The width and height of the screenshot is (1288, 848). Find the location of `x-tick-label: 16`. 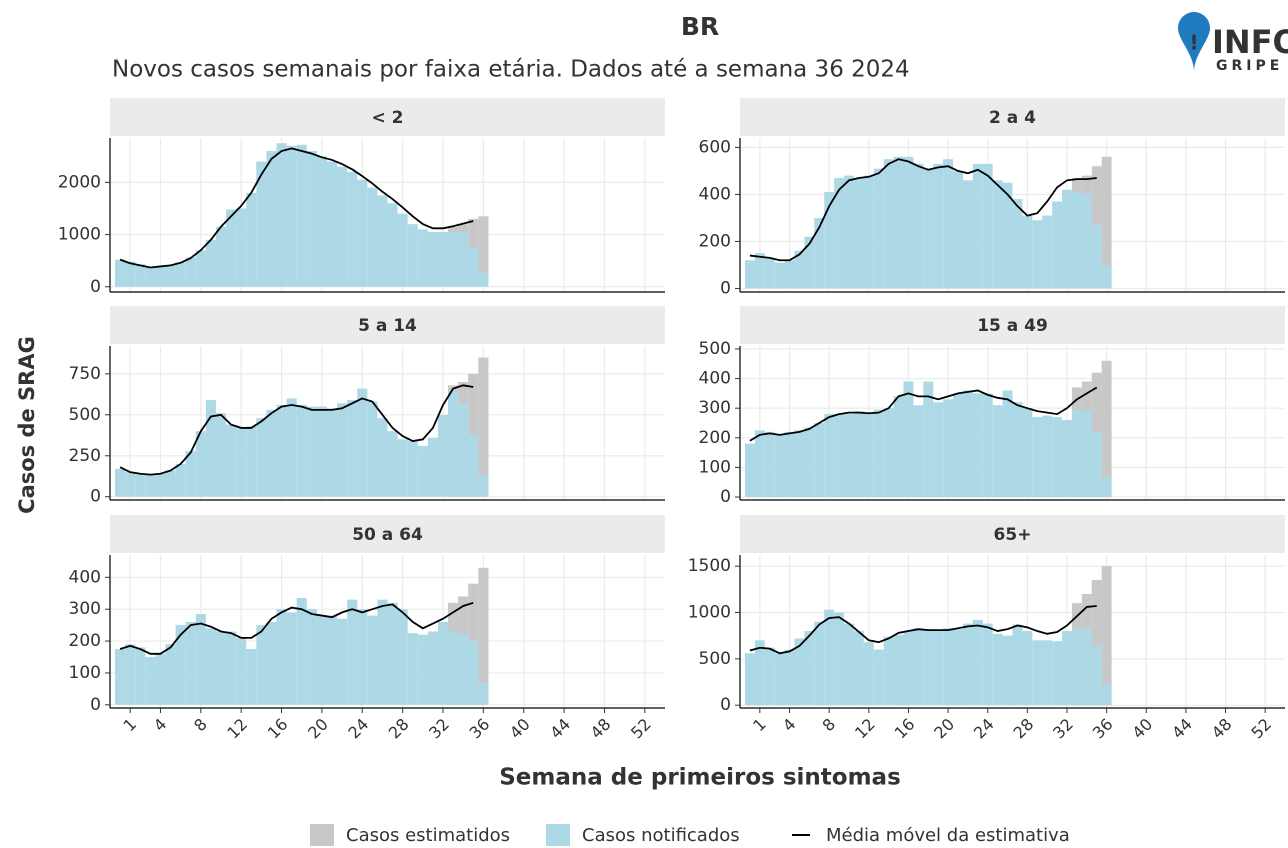

x-tick-label: 16 is located at coordinates (905, 729).